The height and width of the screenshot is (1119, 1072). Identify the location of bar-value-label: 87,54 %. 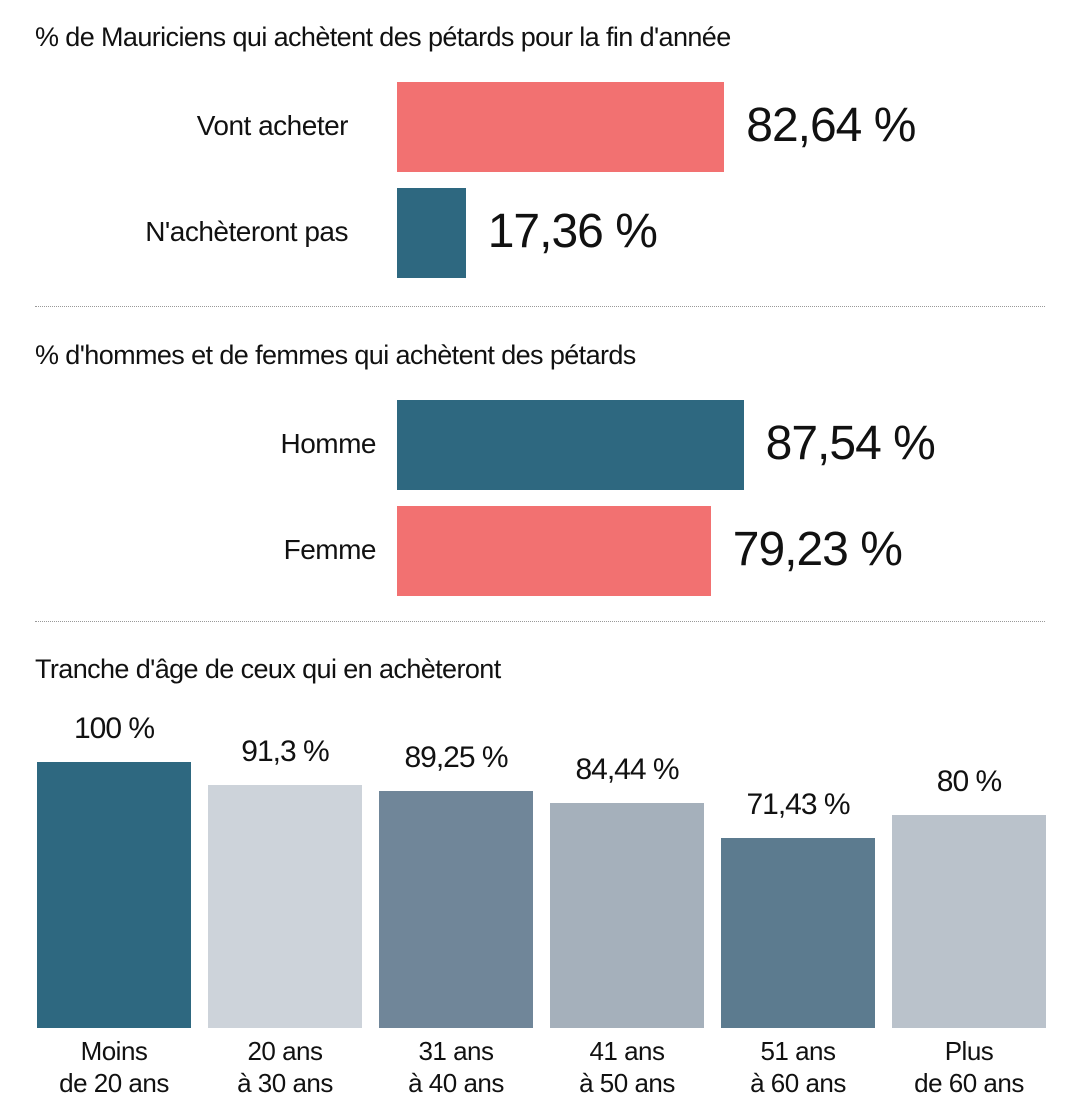
(850, 443).